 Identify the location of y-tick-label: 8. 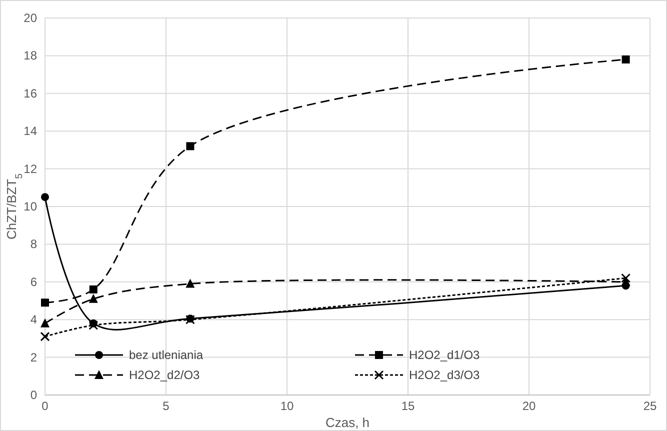
(34, 244).